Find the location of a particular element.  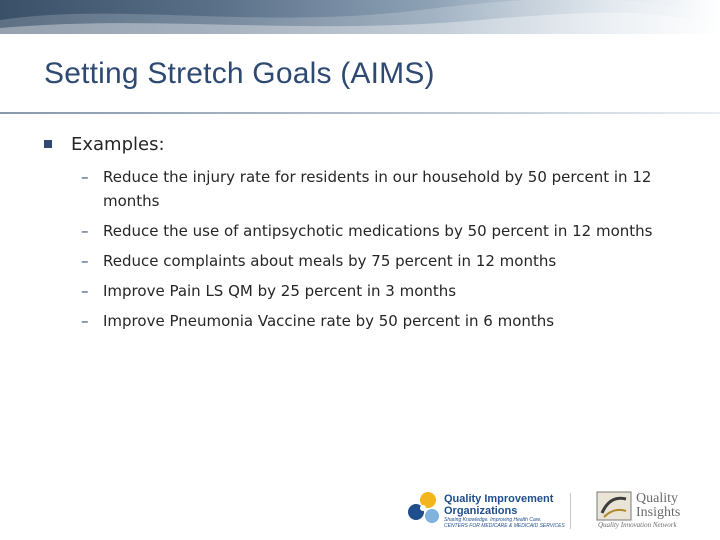

logo-divider is located at coordinates (570, 511).